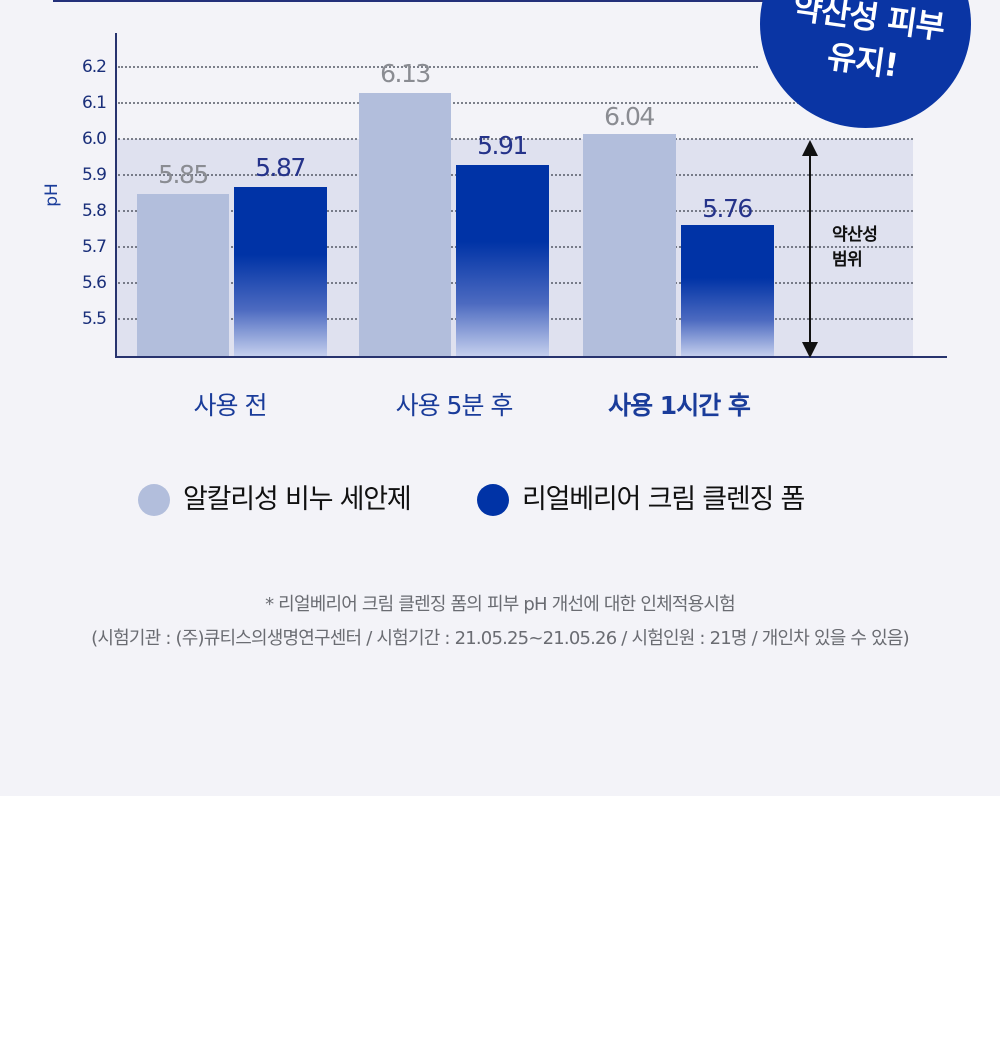  I want to click on value-label: 5.91, so click(502, 145).